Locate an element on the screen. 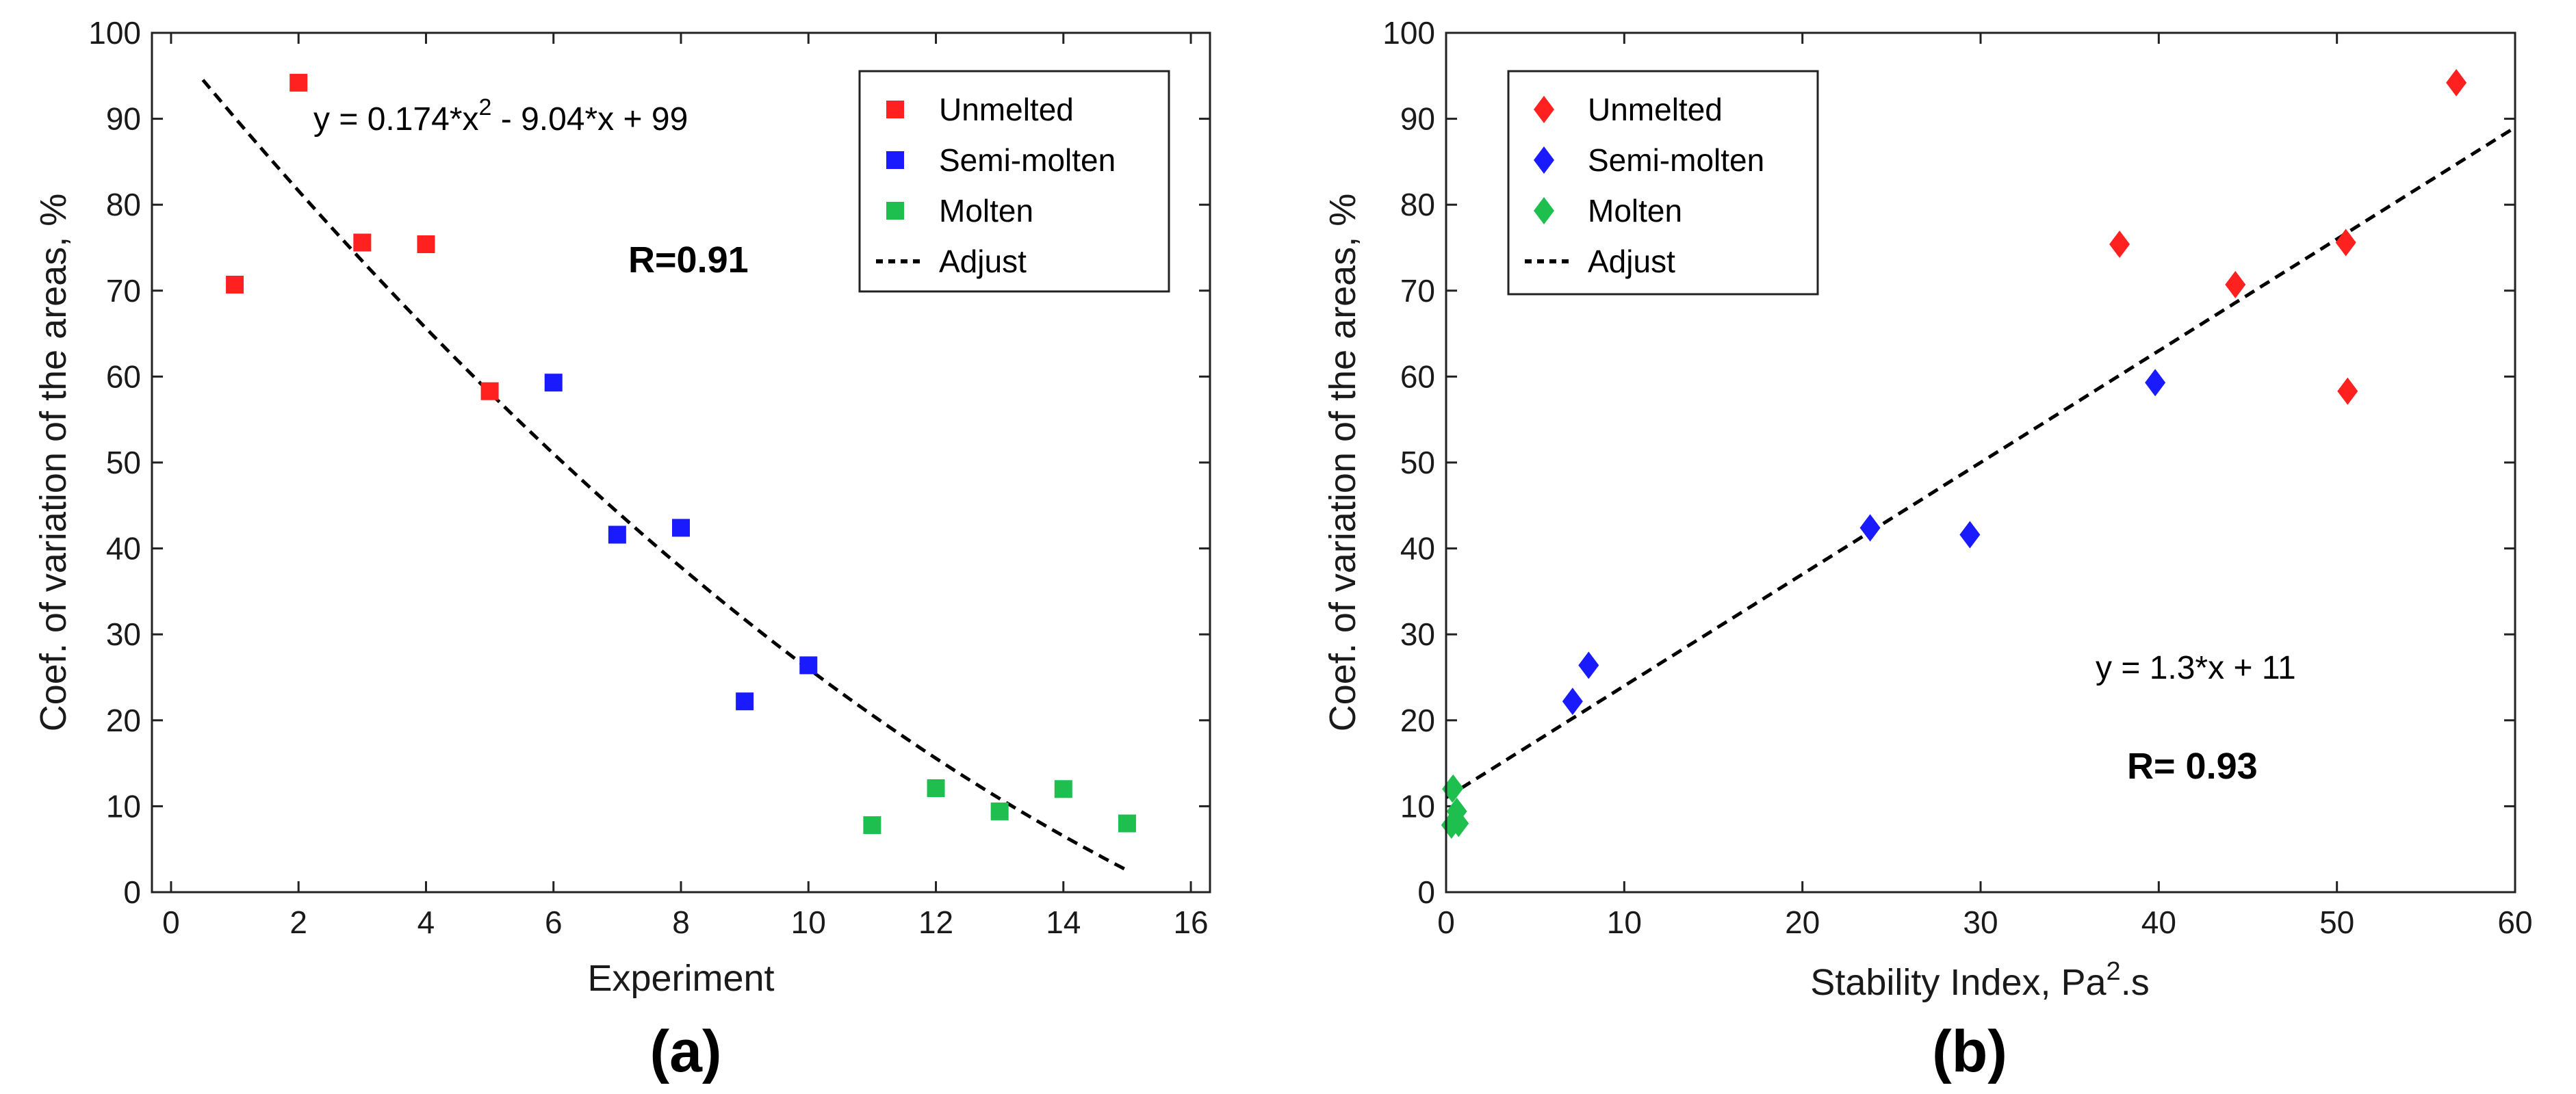 Image resolution: width=2576 pixels, height=1094 pixels. chart-a-x-tick-label: 4 is located at coordinates (426, 922).